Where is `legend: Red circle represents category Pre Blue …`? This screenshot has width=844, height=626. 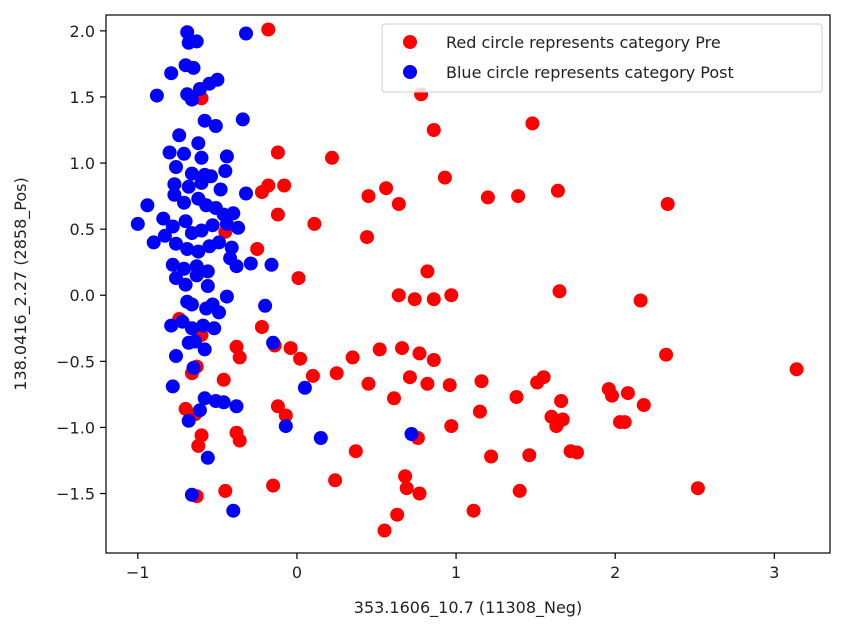
legend: Red circle represents category Pre Blue … is located at coordinates (602, 58).